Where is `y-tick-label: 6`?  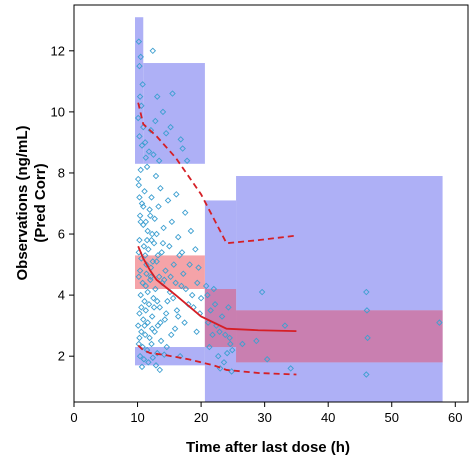 y-tick-label: 6 is located at coordinates (61, 234).